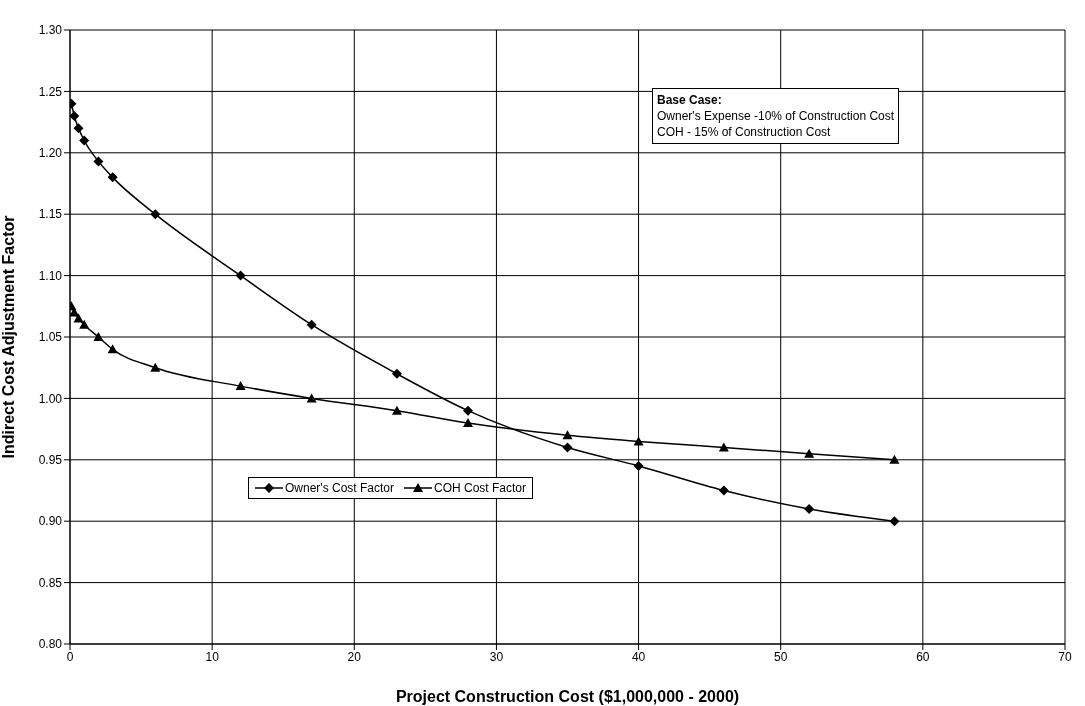 This screenshot has height=706, width=1085. I want to click on y-axis-title: Indirect Cost Adjustment Factor, so click(8, 337).